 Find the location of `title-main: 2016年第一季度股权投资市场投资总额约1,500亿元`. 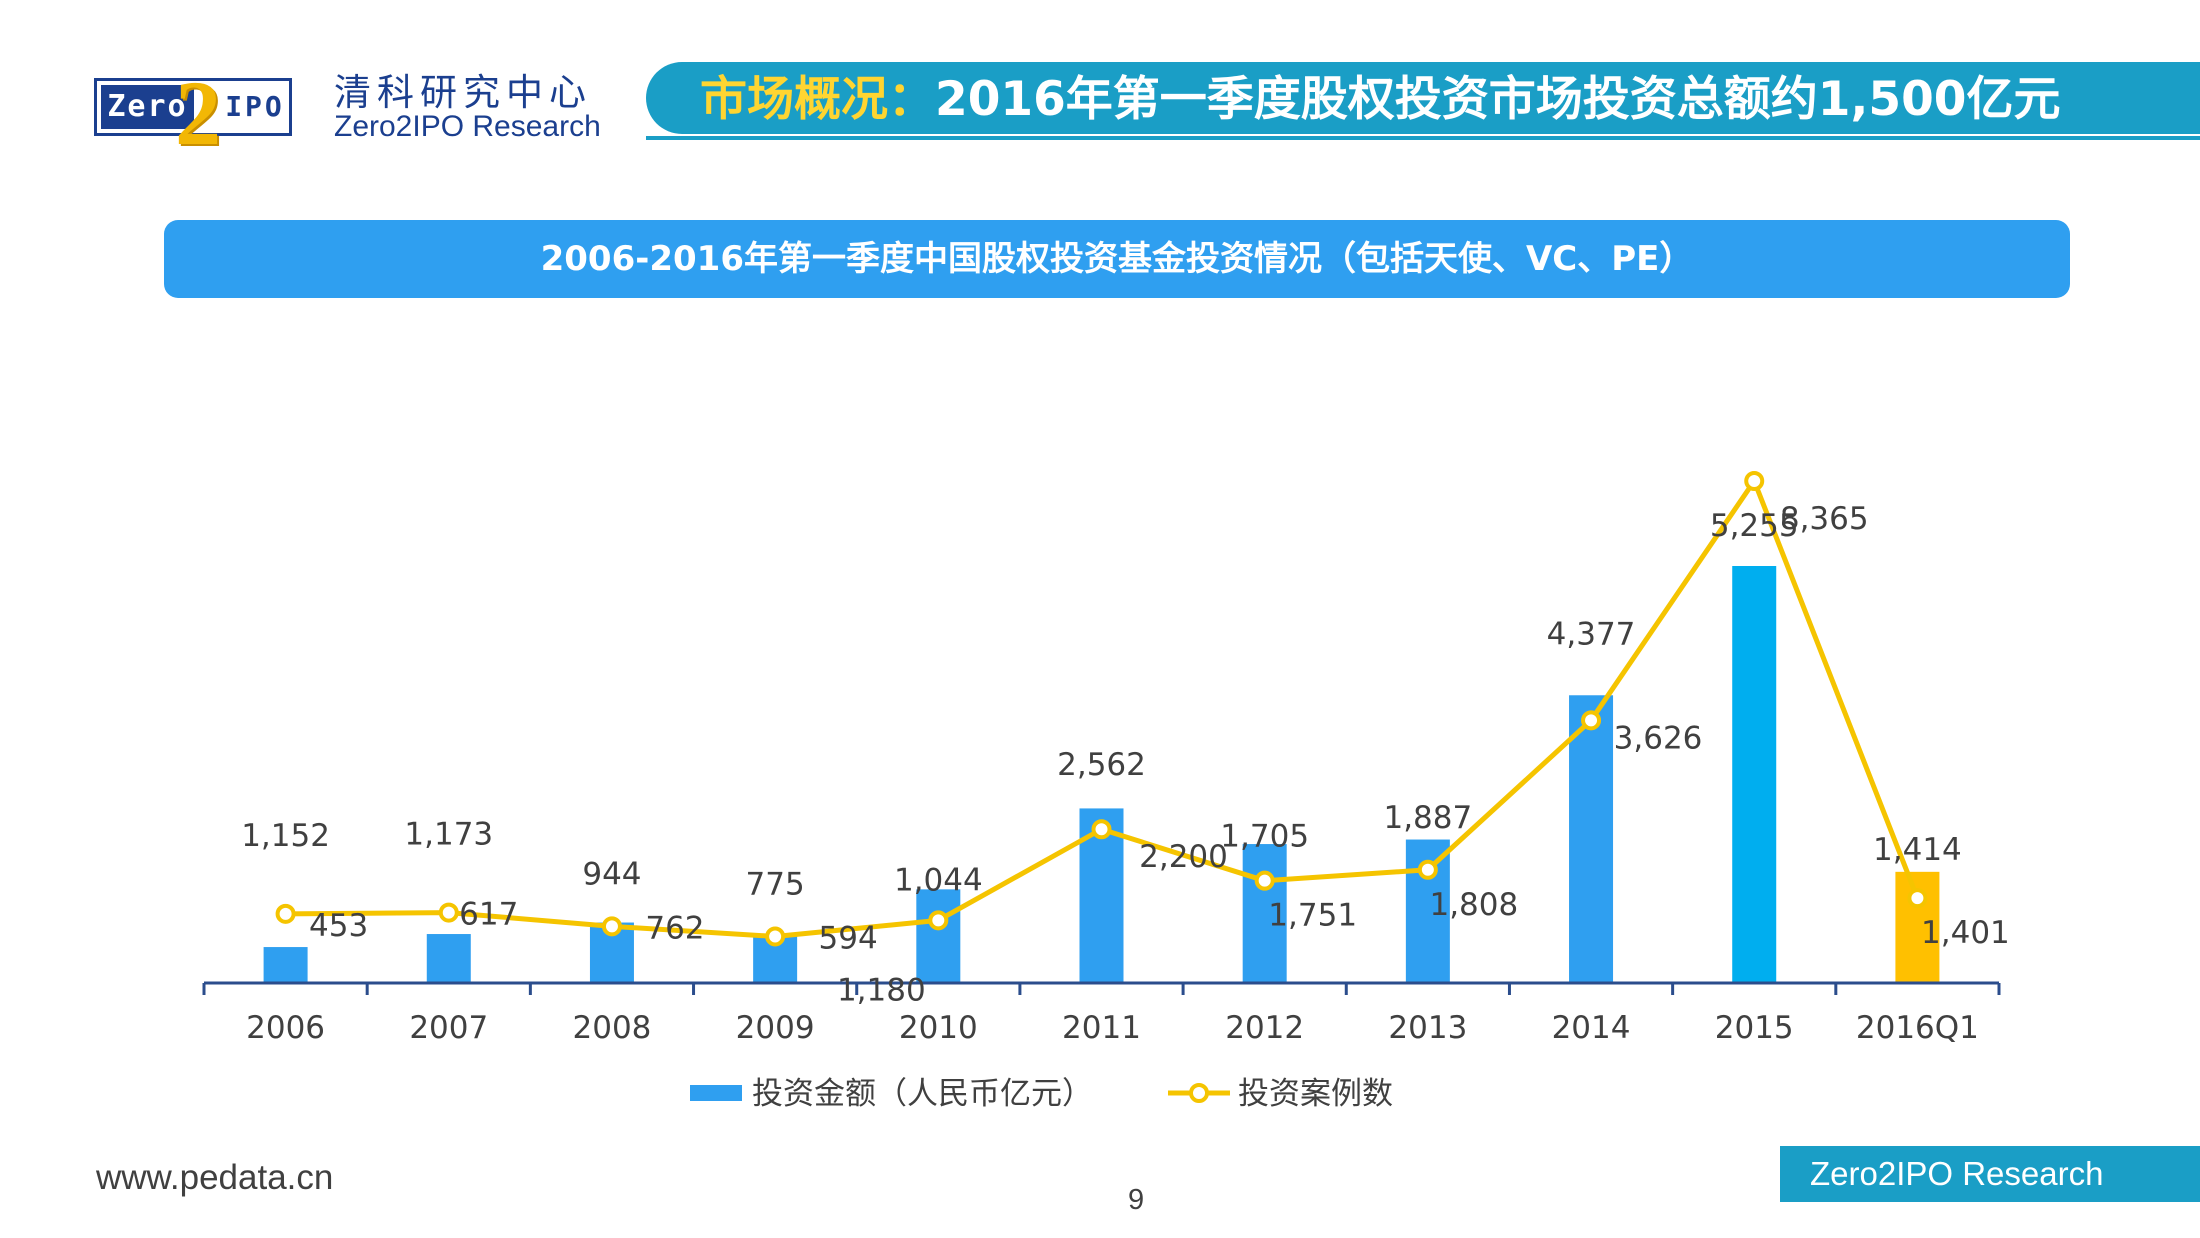

title-main: 2016年第一季度股权投资市场投资总额约1,500亿元 is located at coordinates (1498, 99).